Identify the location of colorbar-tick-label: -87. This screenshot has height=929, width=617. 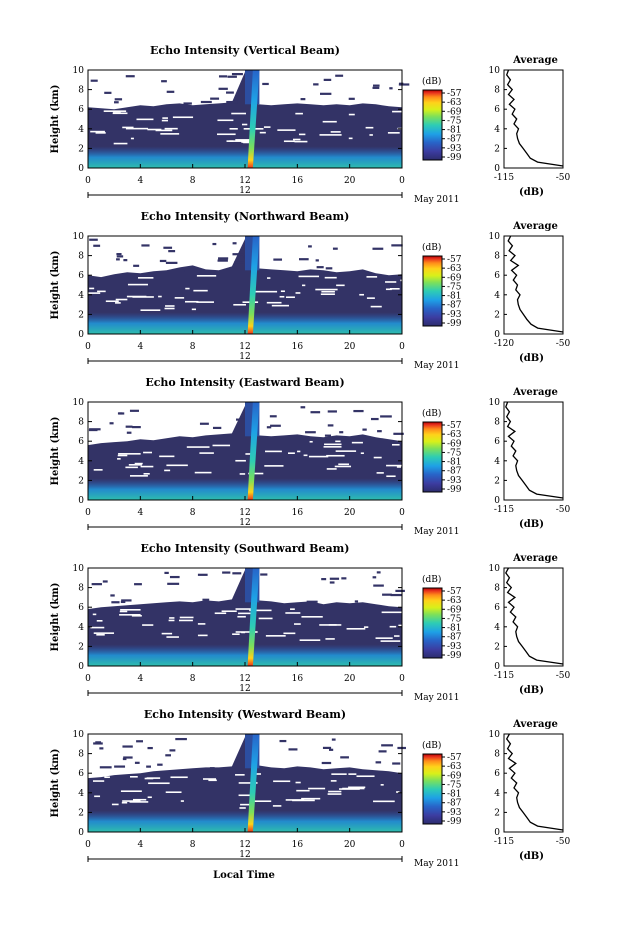
(454, 472).